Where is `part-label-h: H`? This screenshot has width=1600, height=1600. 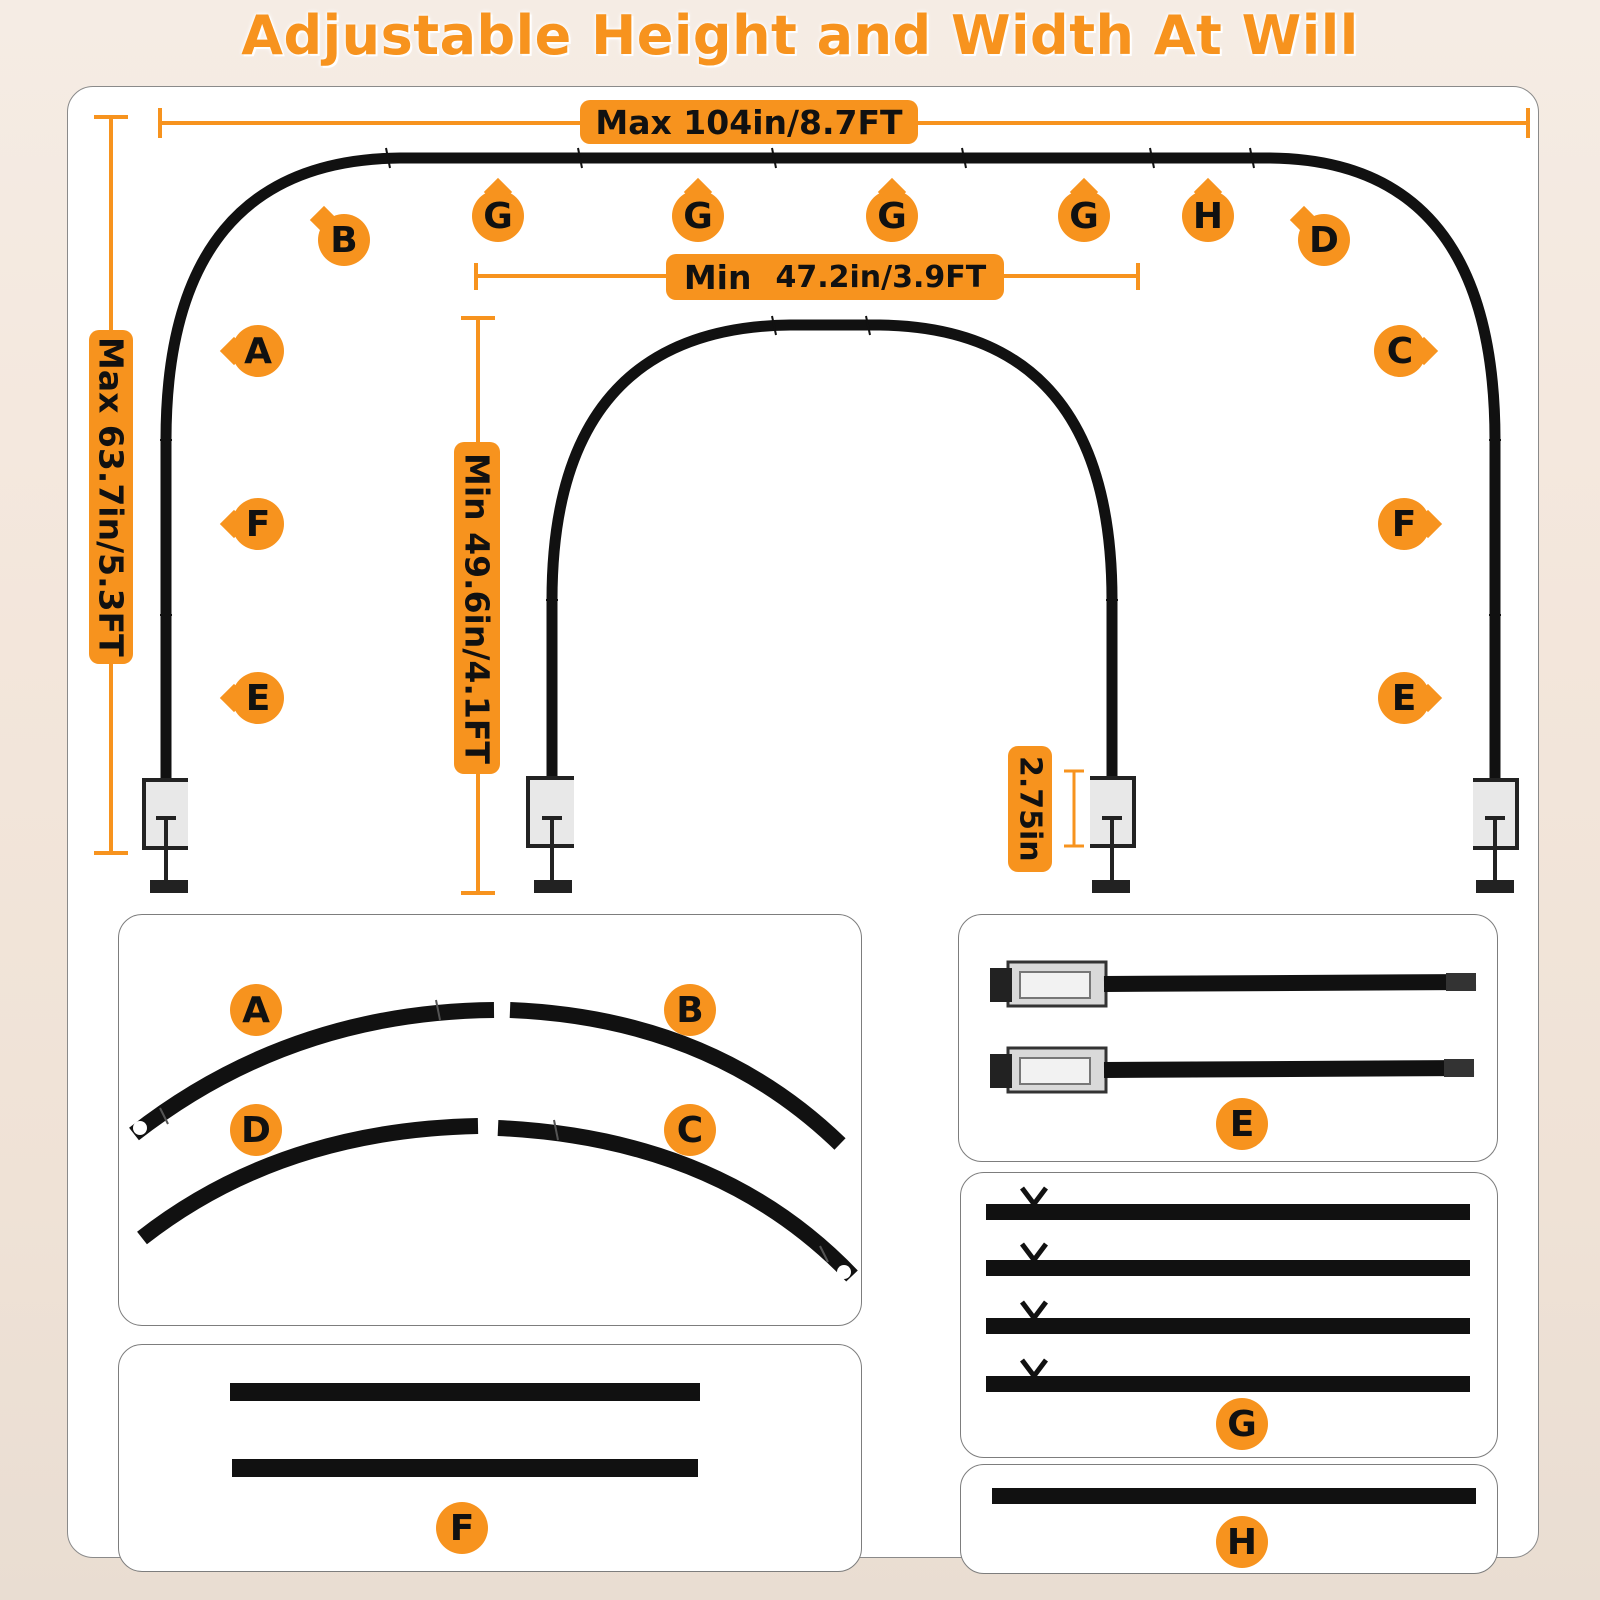
part-label-h: H is located at coordinates (1242, 1542).